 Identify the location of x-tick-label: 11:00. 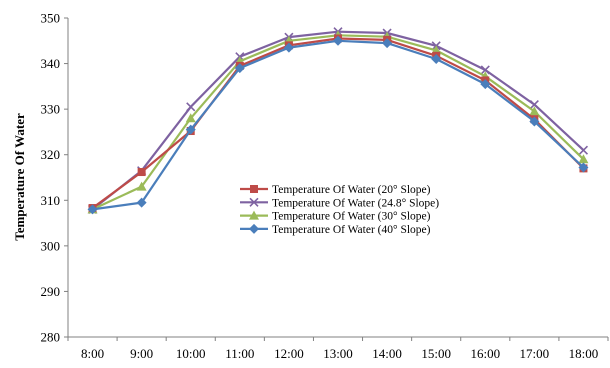
(239, 353).